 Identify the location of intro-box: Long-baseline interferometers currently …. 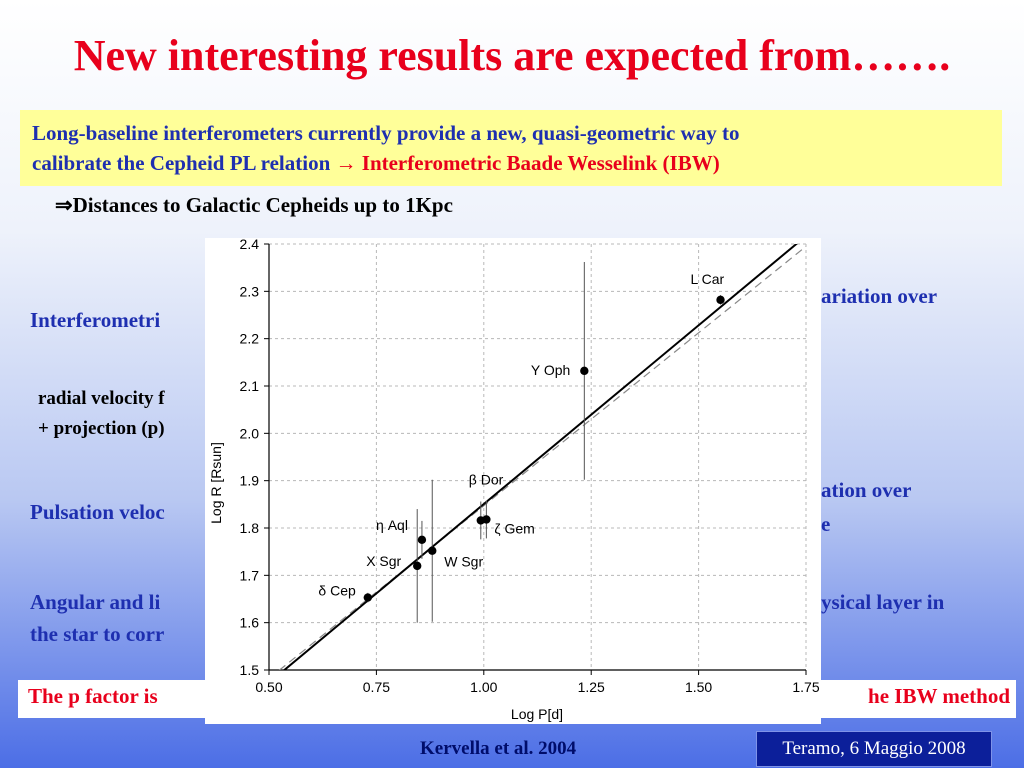
(511, 148).